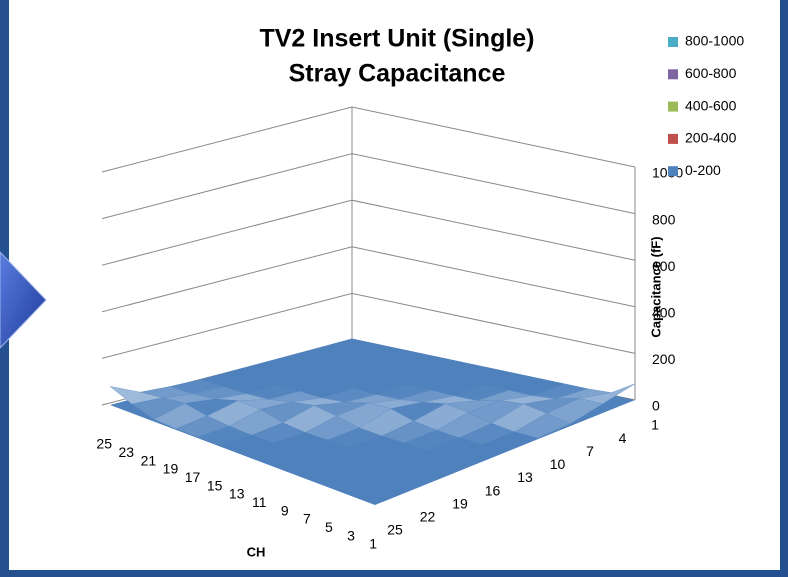  I want to click on y-tick-label: 13, so click(525, 477).